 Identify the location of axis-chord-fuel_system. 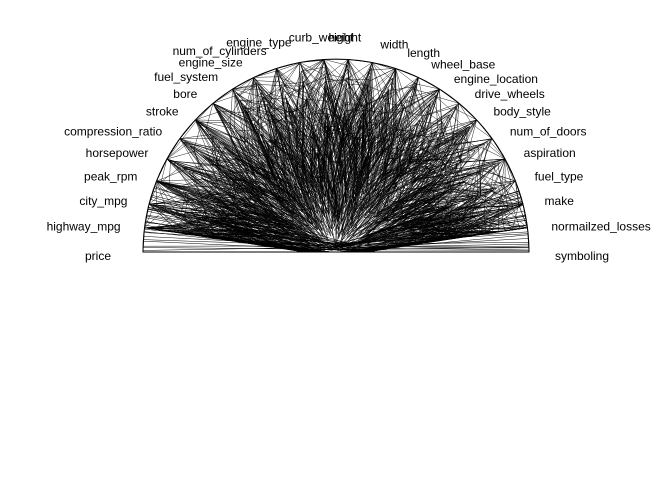
(223, 96).